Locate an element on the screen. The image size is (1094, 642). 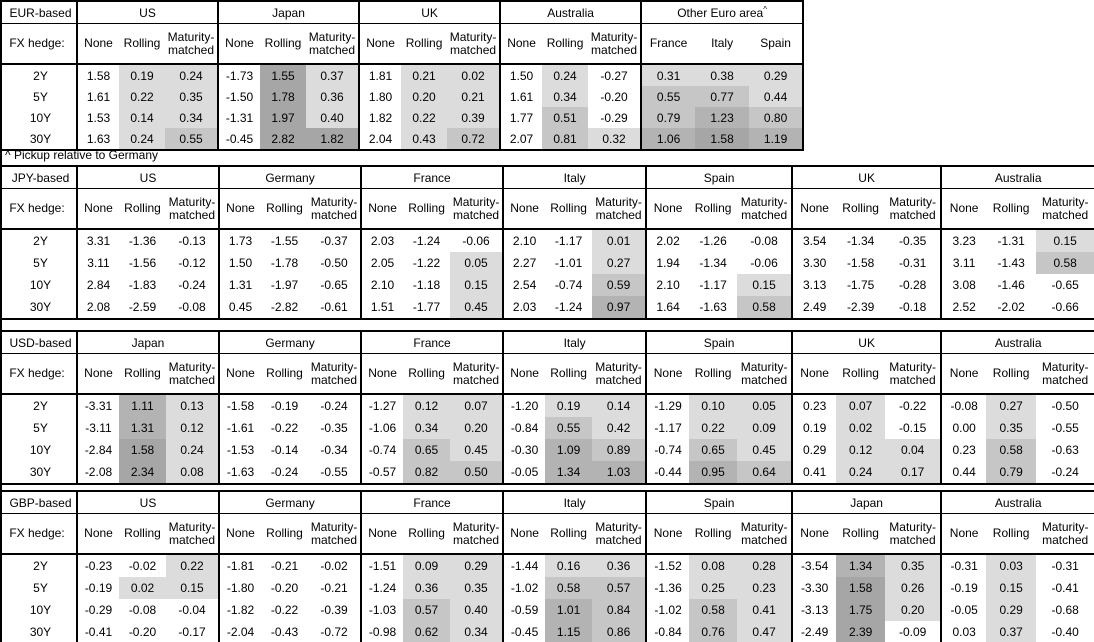
yield-value-cell: 3.23 is located at coordinates (963, 240).